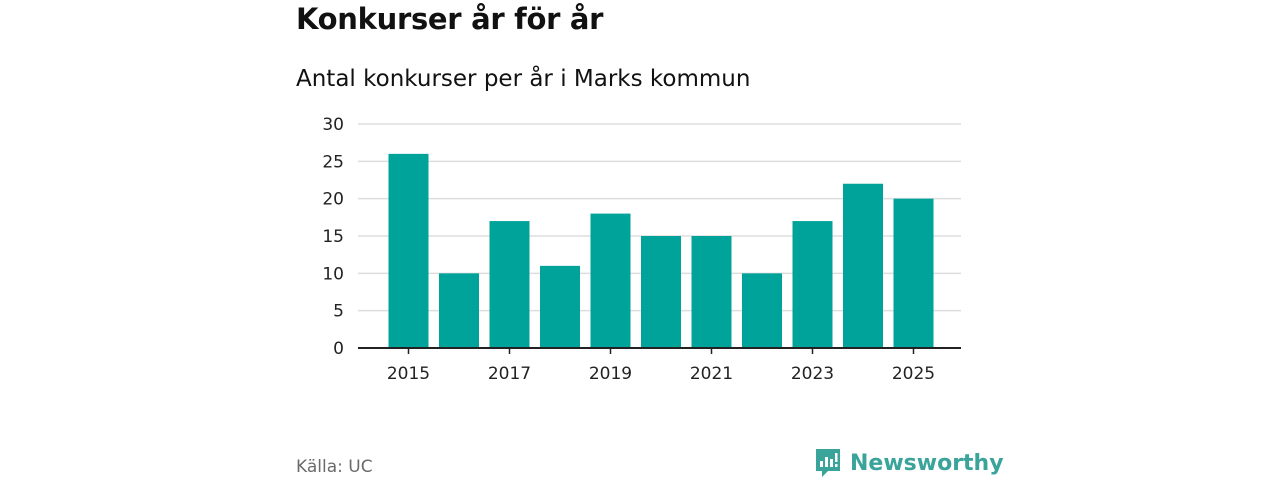 This screenshot has width=1280, height=480. I want to click on x-tick-label: 2025, so click(913, 374).